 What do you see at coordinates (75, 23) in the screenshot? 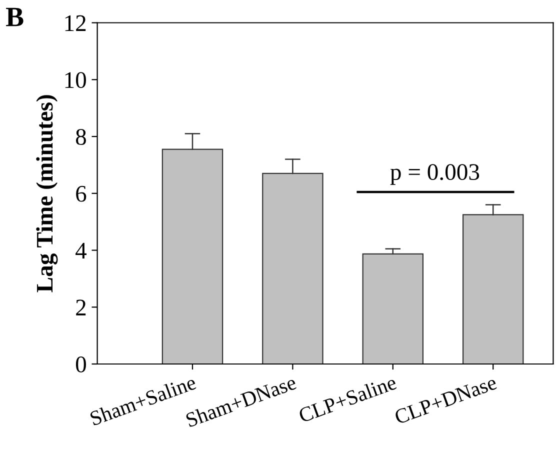
I see `y-tick-label: 12` at bounding box center [75, 23].